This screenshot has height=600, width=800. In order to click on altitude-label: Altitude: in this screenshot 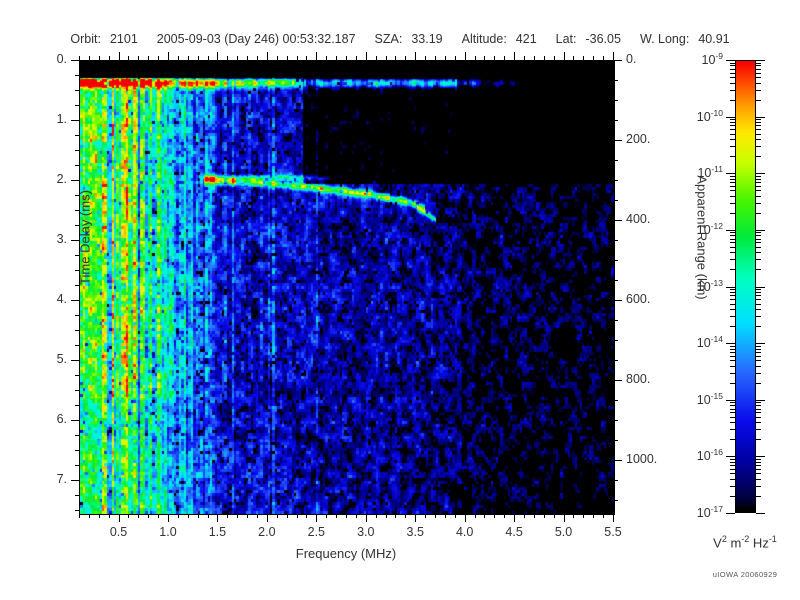, I will do `click(484, 39)`.